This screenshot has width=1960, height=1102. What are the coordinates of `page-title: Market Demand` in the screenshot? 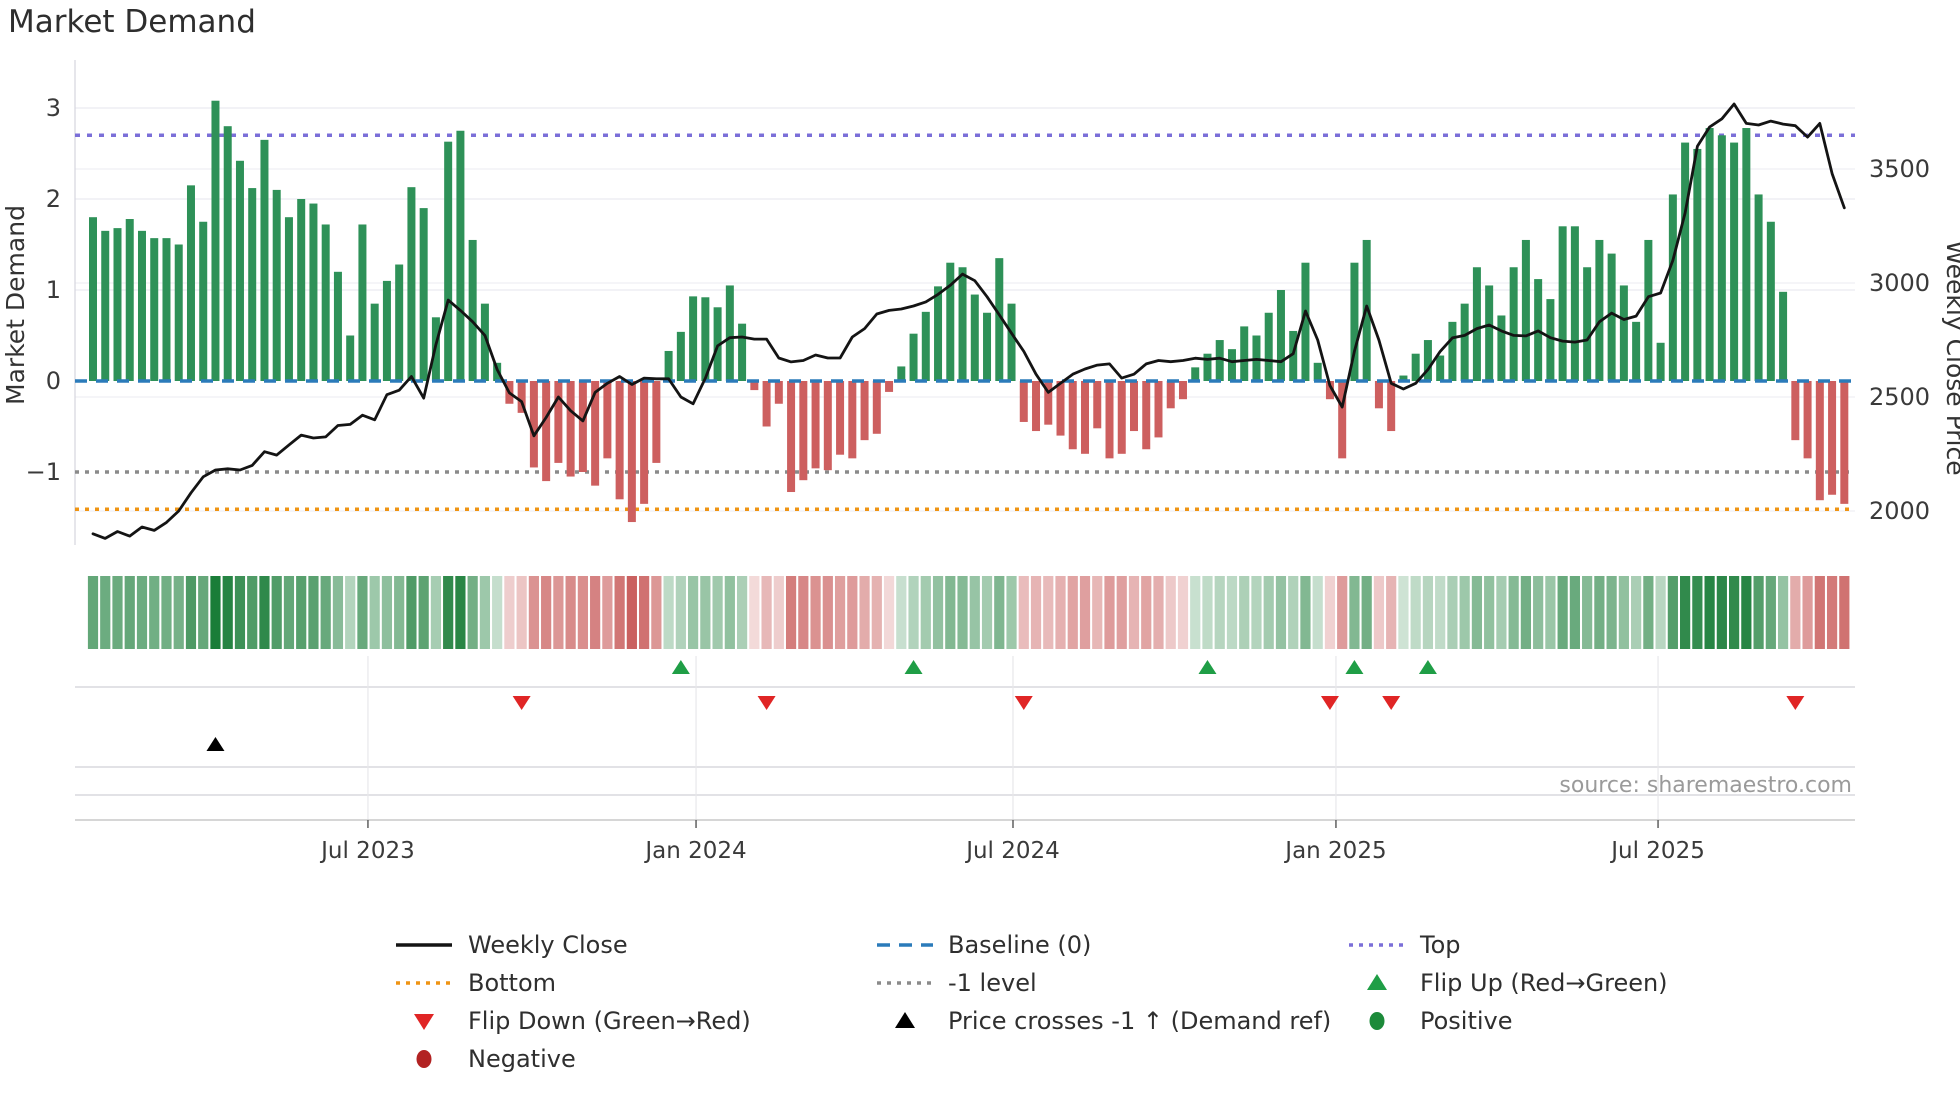 It's located at (132, 22).